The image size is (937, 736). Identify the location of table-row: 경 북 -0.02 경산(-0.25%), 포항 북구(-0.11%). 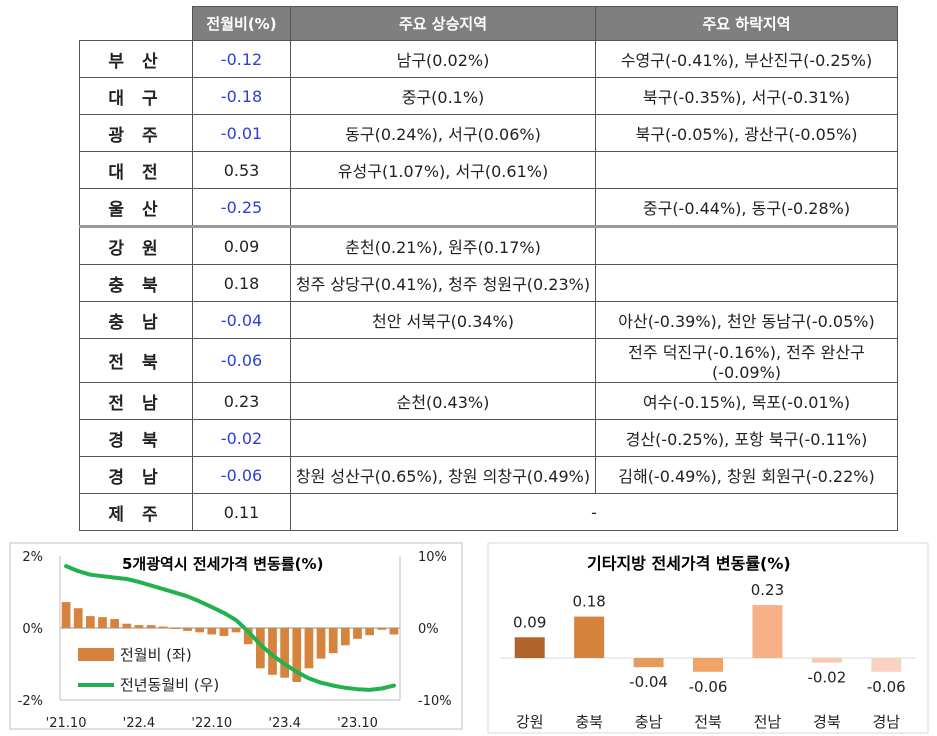
(488, 438).